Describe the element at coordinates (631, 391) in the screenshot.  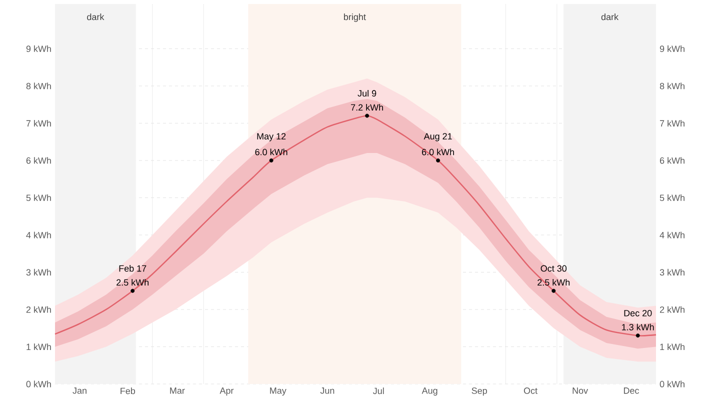
I see `x-tick-label: Dec` at that location.